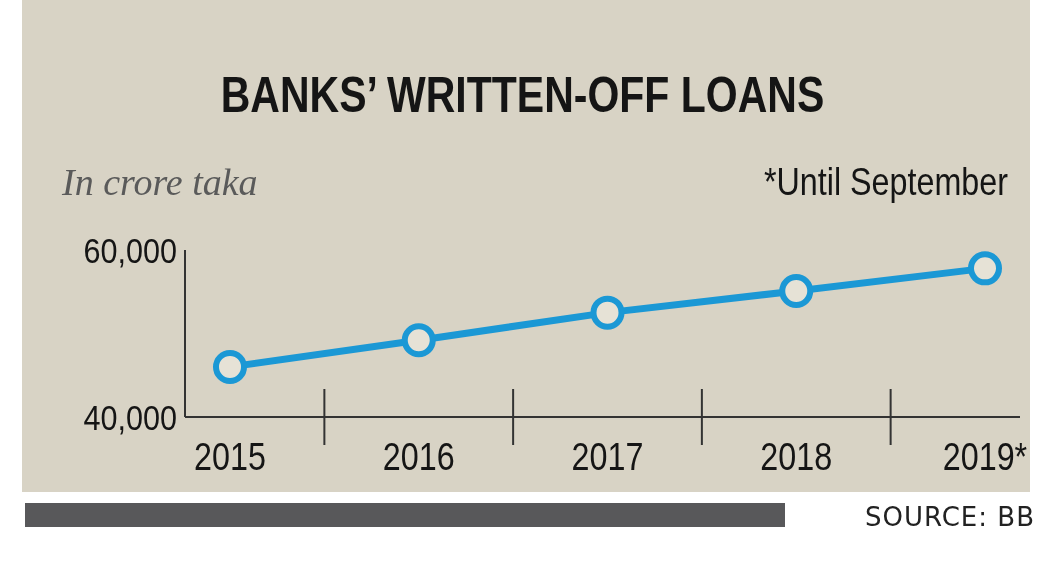 The image size is (1045, 577). I want to click on y-tick-label: 40,000, so click(130, 417).